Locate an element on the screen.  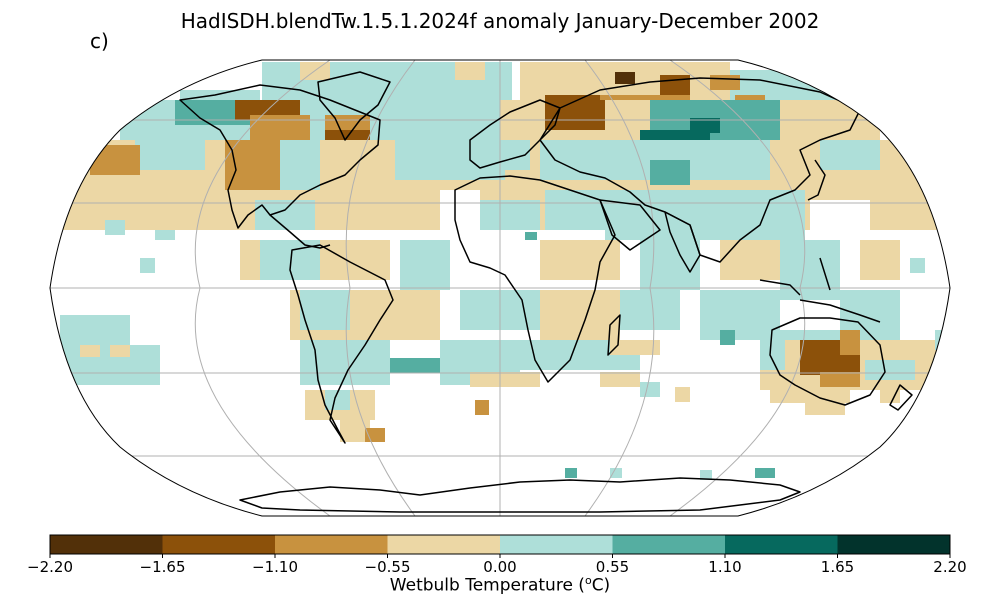
panel-label: c) is located at coordinates (99, 41).